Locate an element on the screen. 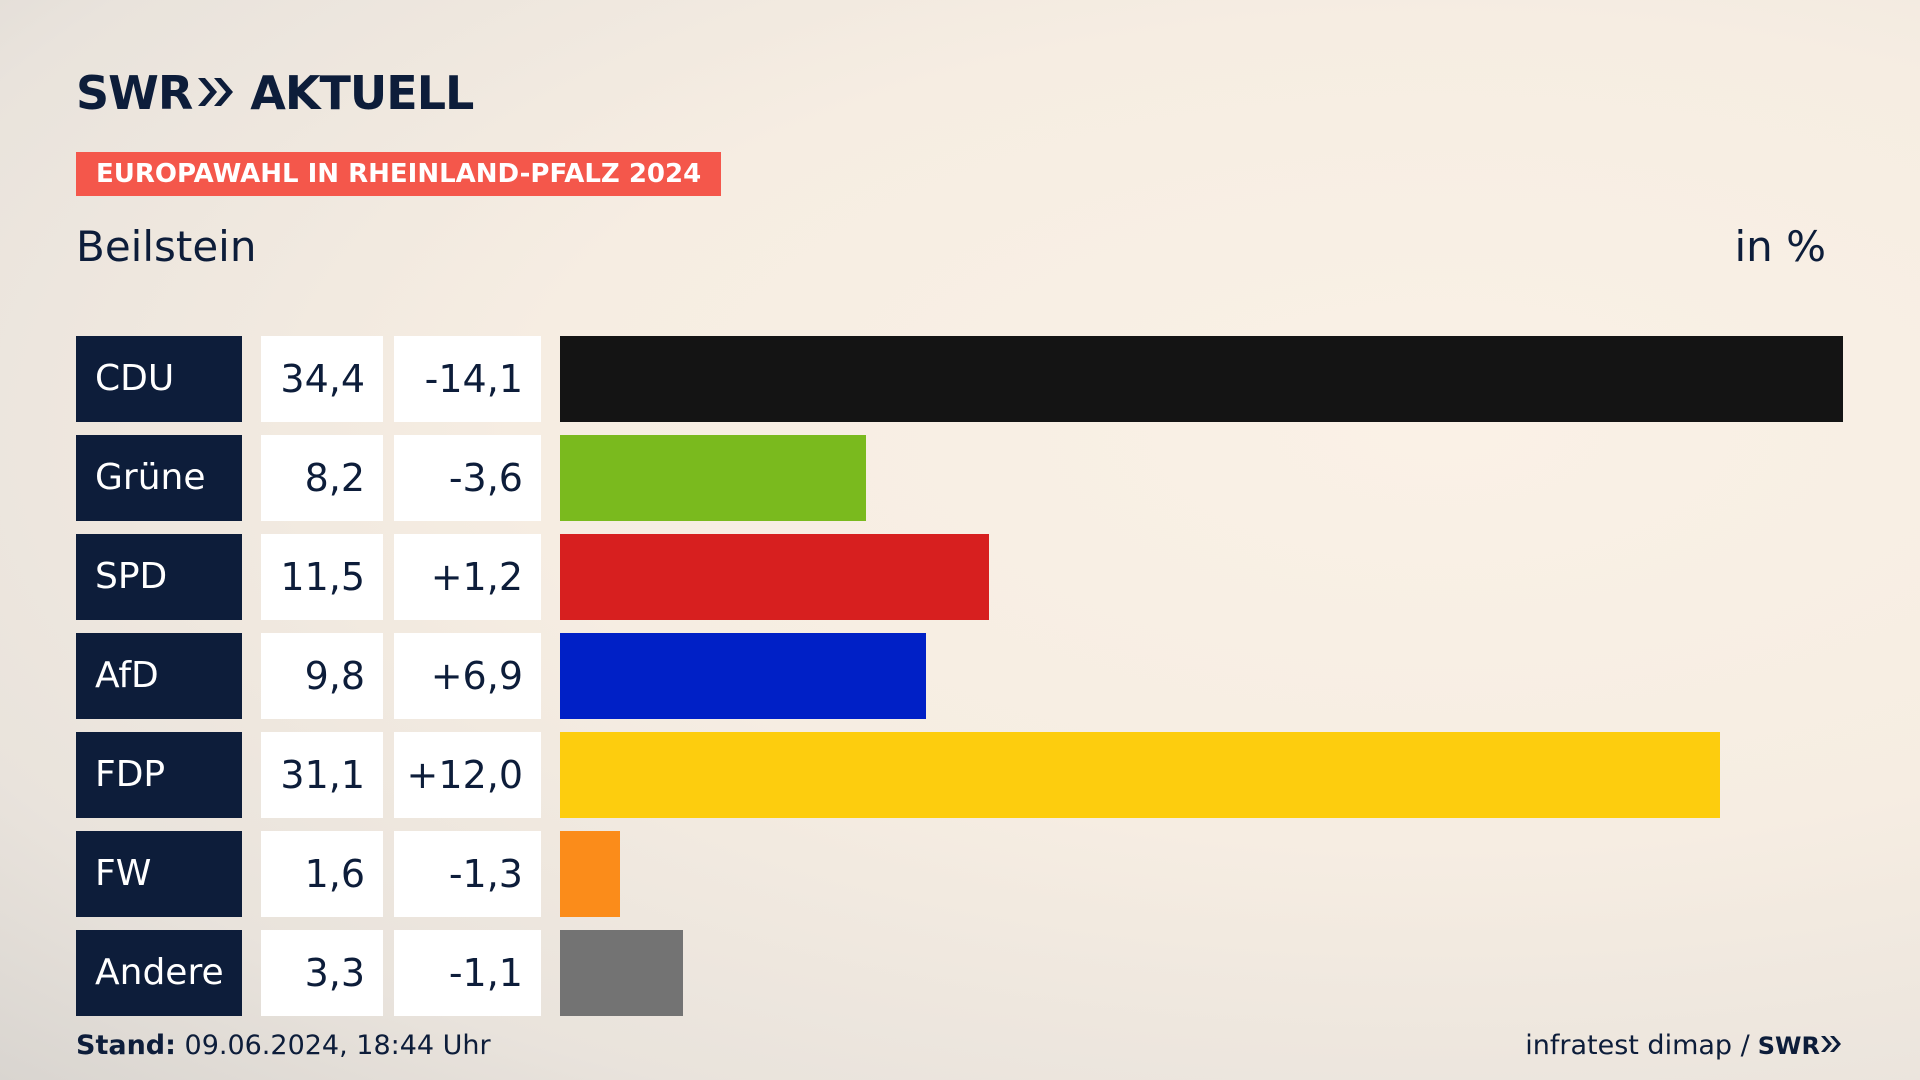 Image resolution: width=1920 pixels, height=1080 pixels. party-label: Grüne is located at coordinates (159, 478).